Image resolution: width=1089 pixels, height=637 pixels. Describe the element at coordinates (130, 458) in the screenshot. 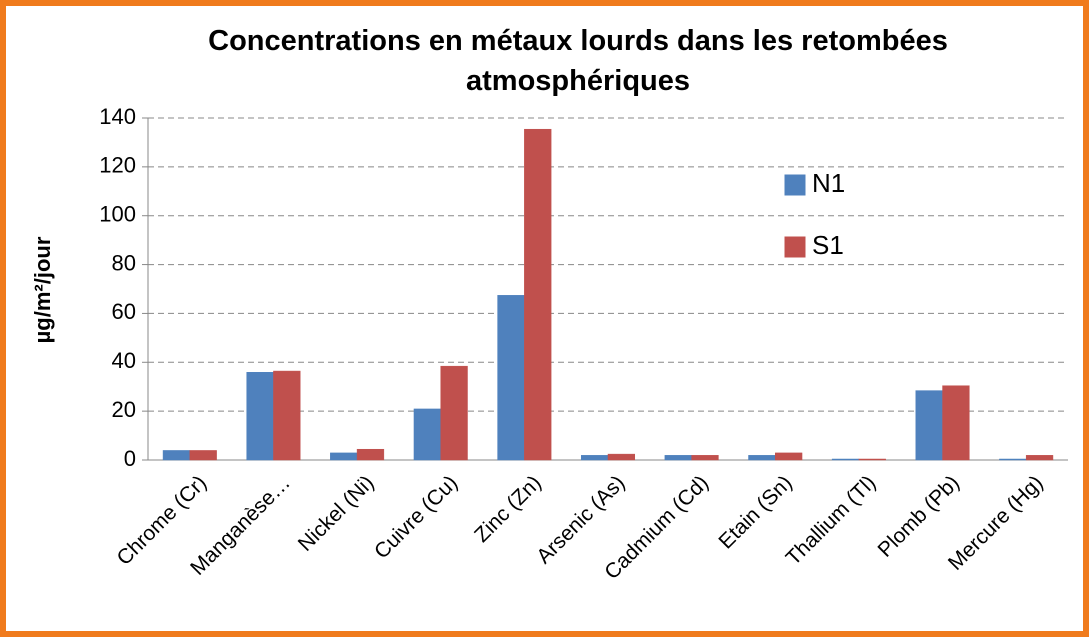

I see `y-tick-label: 0` at that location.